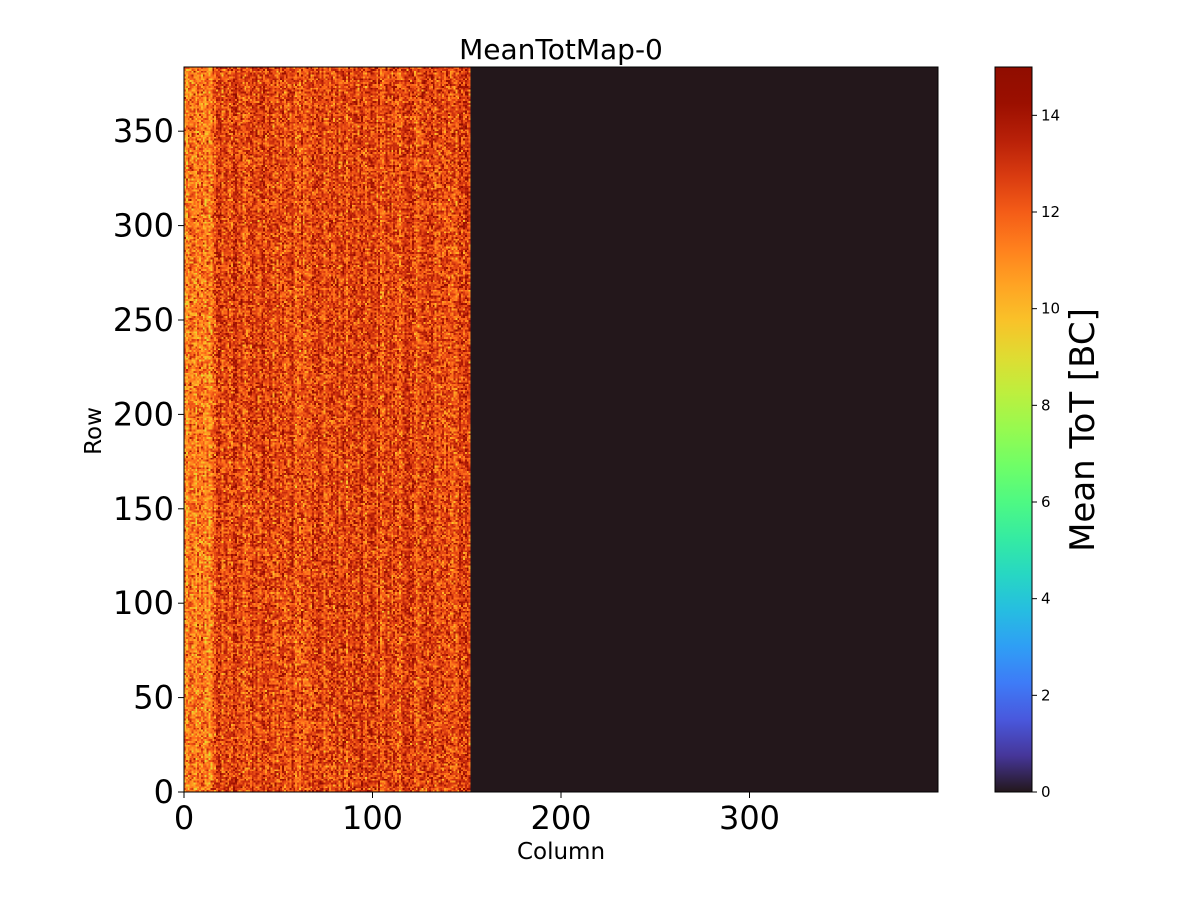 This screenshot has height=900, width=1200. What do you see at coordinates (143, 320) in the screenshot?
I see `y-tick-label: 250` at bounding box center [143, 320].